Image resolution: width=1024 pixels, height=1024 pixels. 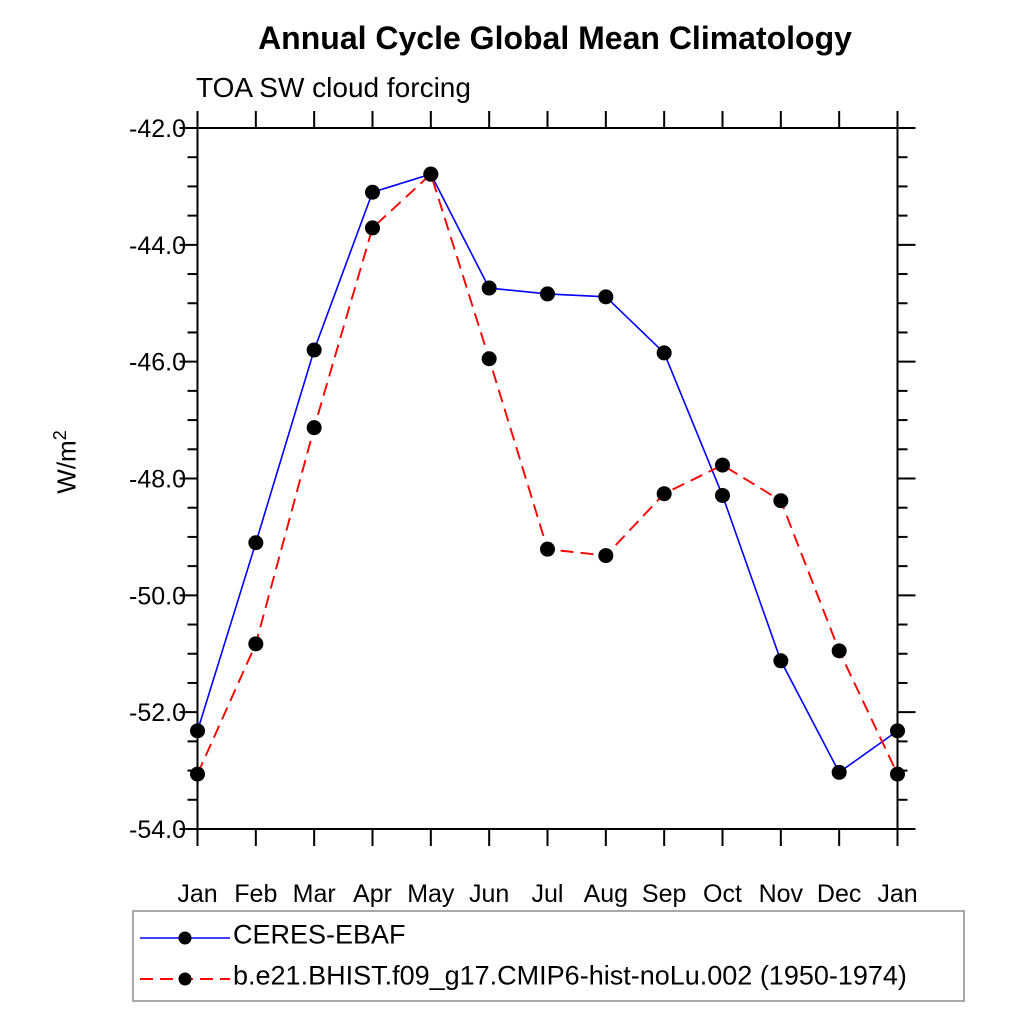 I want to click on y-tick-label: -52.0, so click(x=157, y=713).